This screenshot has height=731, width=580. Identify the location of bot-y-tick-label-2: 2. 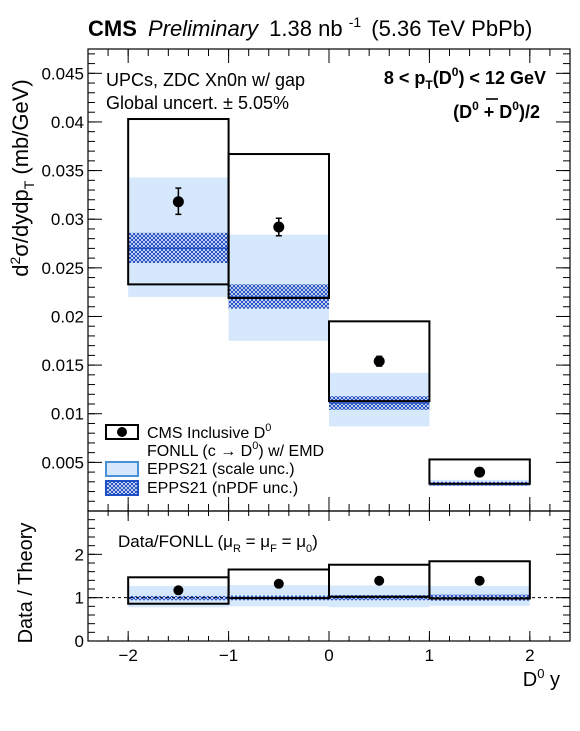
(79, 554).